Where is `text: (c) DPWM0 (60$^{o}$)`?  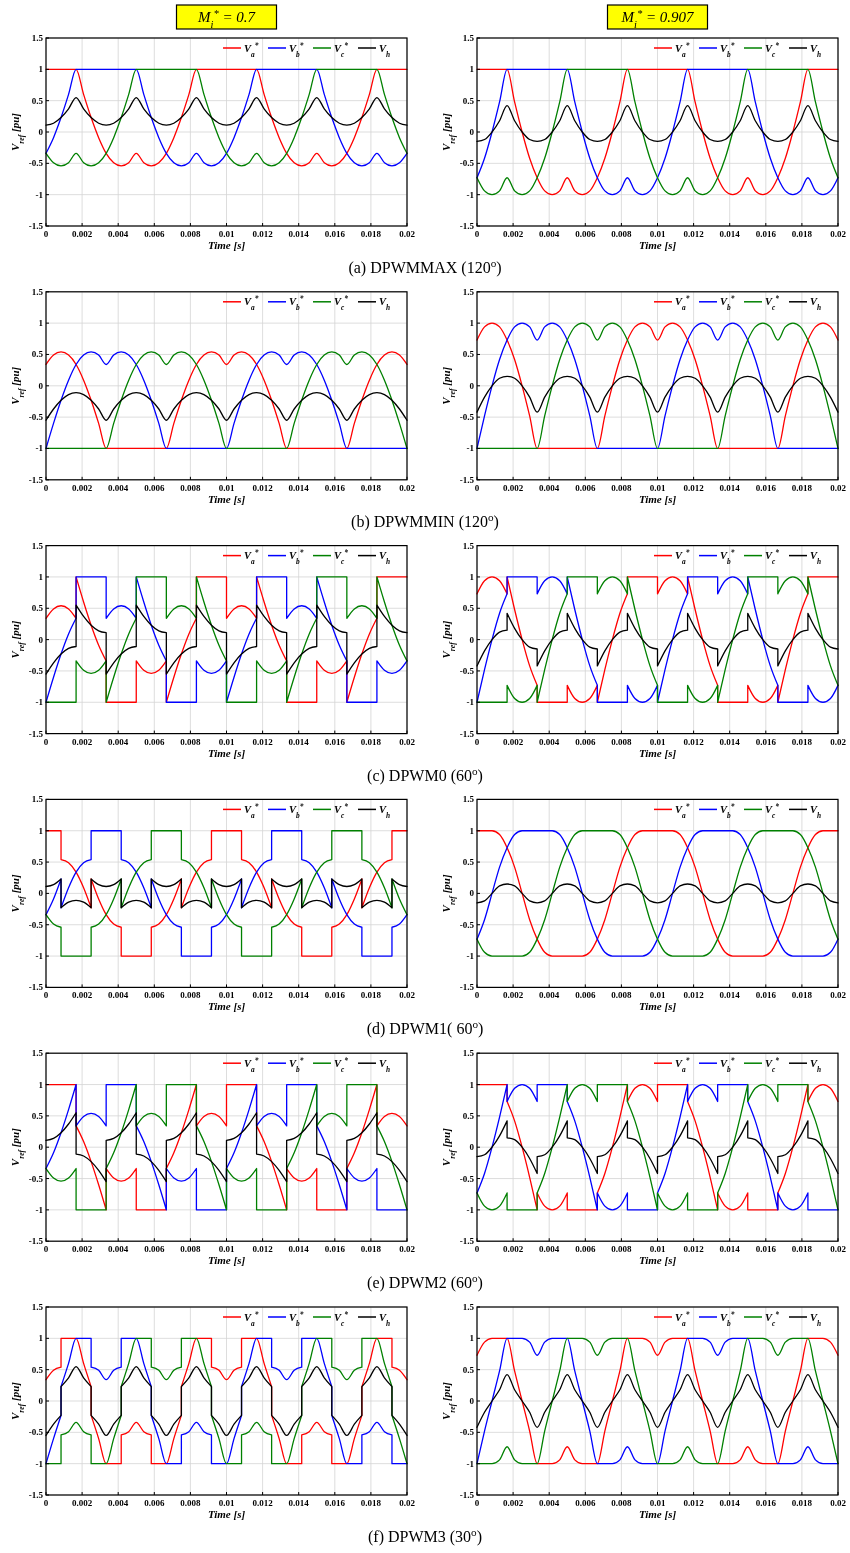
text: (c) DPWM0 (60$^{o}$) is located at coordinates (425, 774).